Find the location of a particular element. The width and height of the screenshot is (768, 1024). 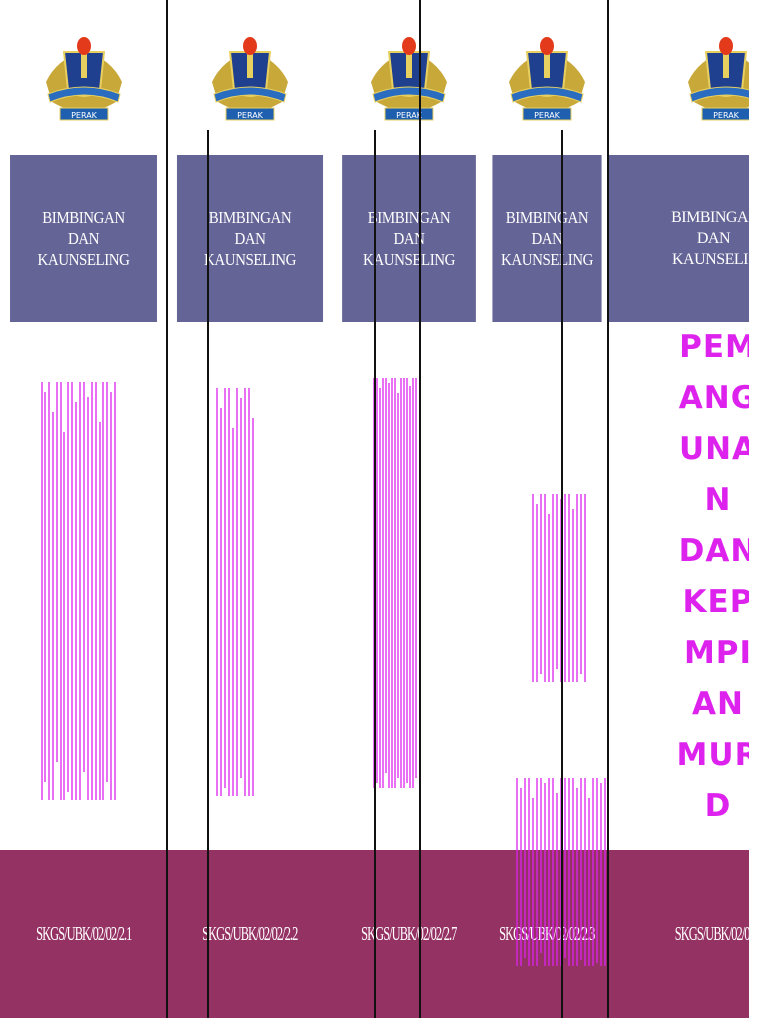

spine-code-band: SKGS/UBK/02/02/2.7 is located at coordinates (409, 934).